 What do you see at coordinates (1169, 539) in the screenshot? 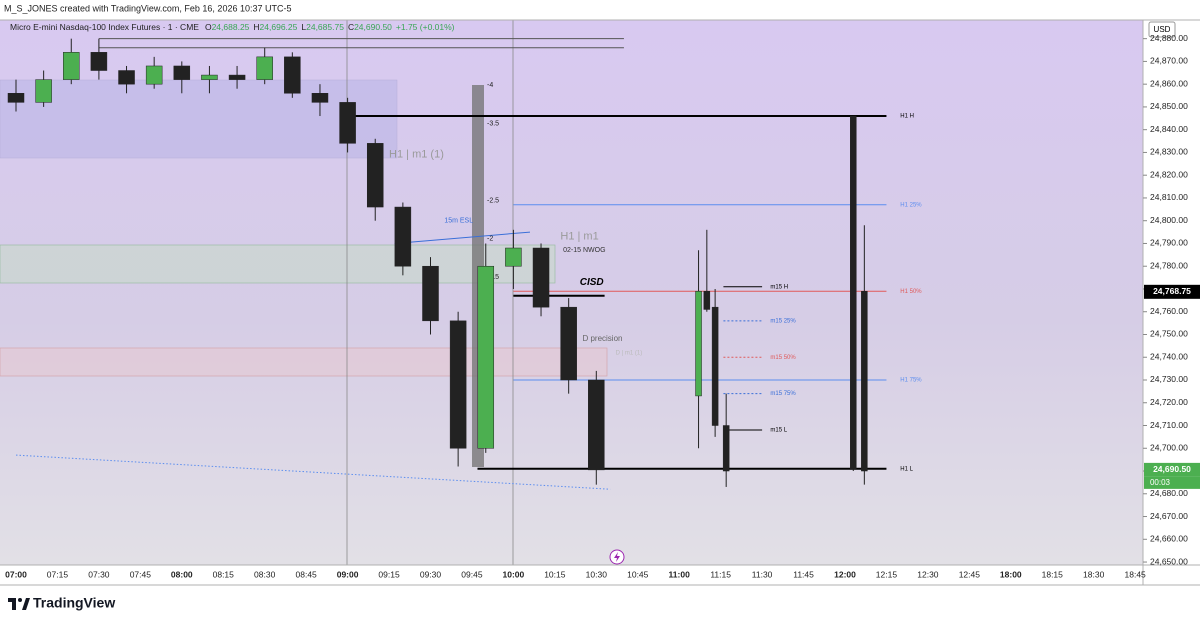
I see `y-tick-label: 24,660.00` at bounding box center [1169, 539].